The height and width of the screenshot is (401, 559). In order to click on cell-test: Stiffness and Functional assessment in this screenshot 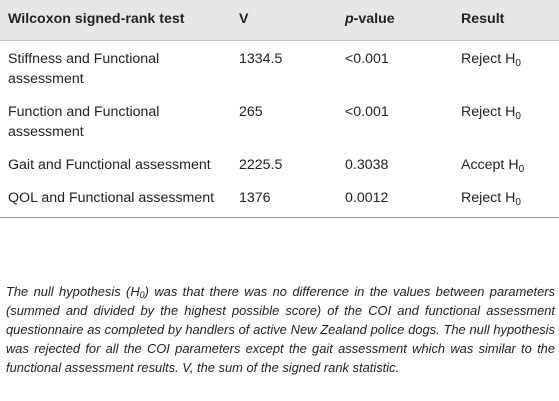, I will do `click(84, 69)`.